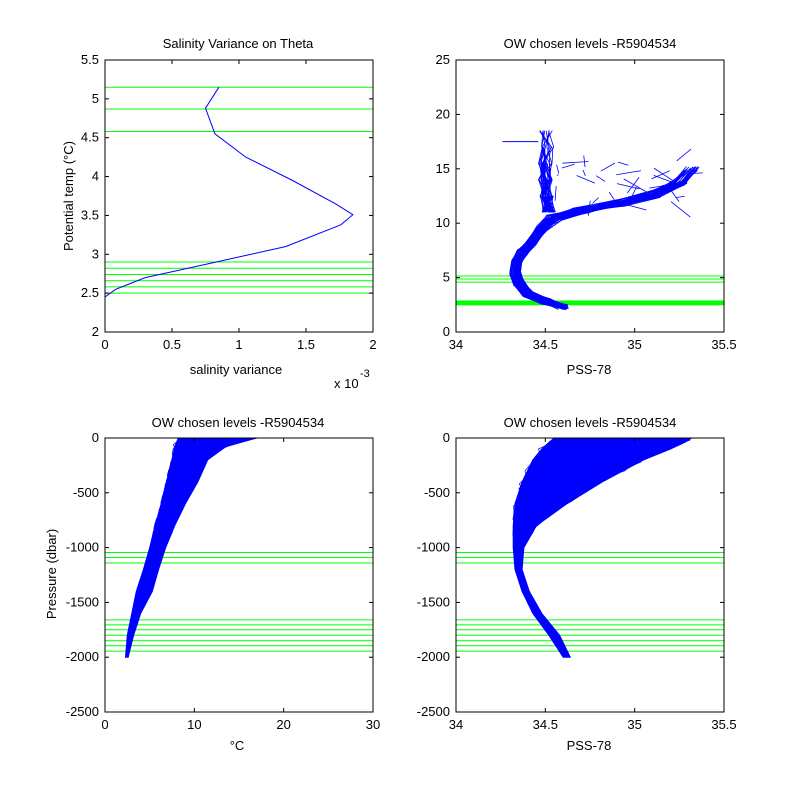  What do you see at coordinates (172, 344) in the screenshot?
I see `x-tick-label: 0.5` at bounding box center [172, 344].